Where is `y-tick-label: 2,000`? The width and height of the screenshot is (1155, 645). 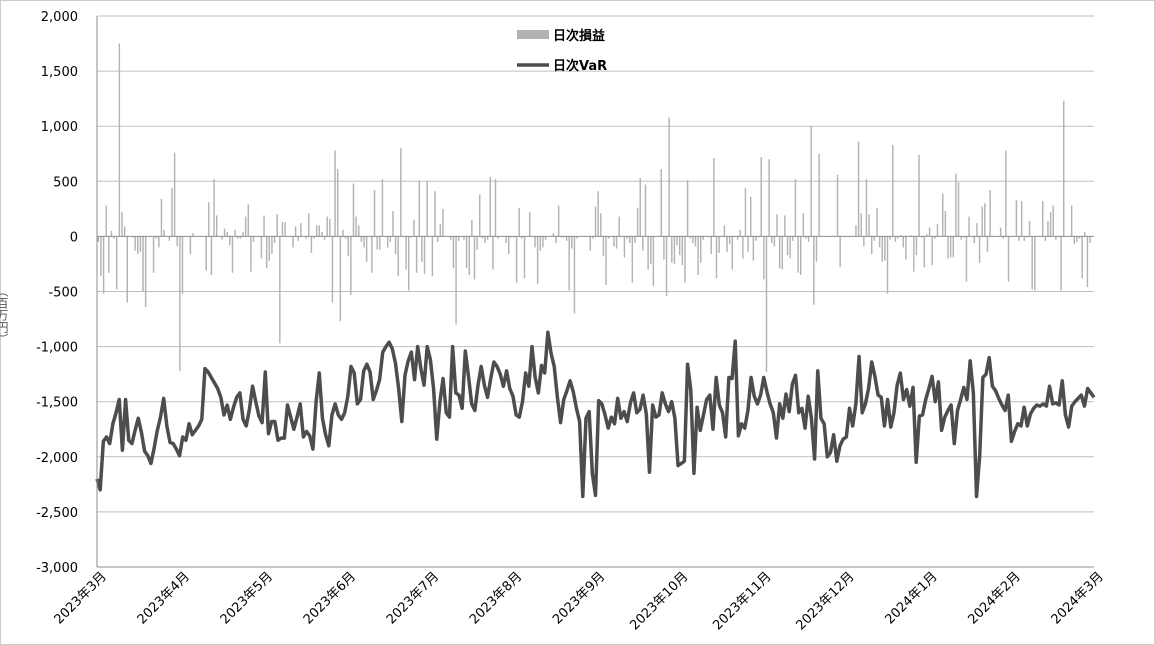
y-tick-label: 2,000 is located at coordinates (59, 17).